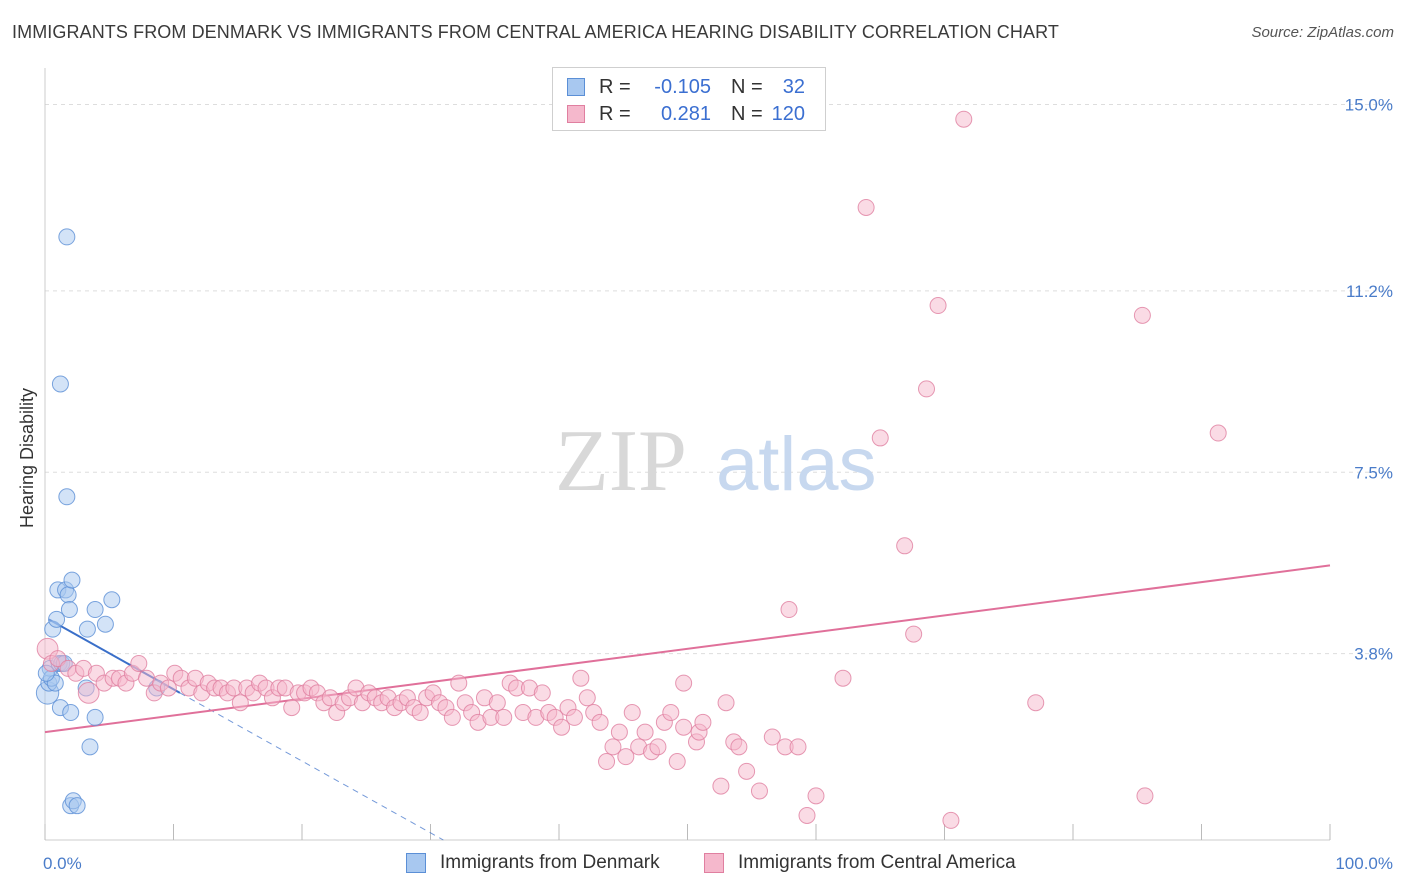 This screenshot has width=1406, height=892. Describe the element at coordinates (576, 114) in the screenshot. I see `legend-swatch-central-america` at that location.